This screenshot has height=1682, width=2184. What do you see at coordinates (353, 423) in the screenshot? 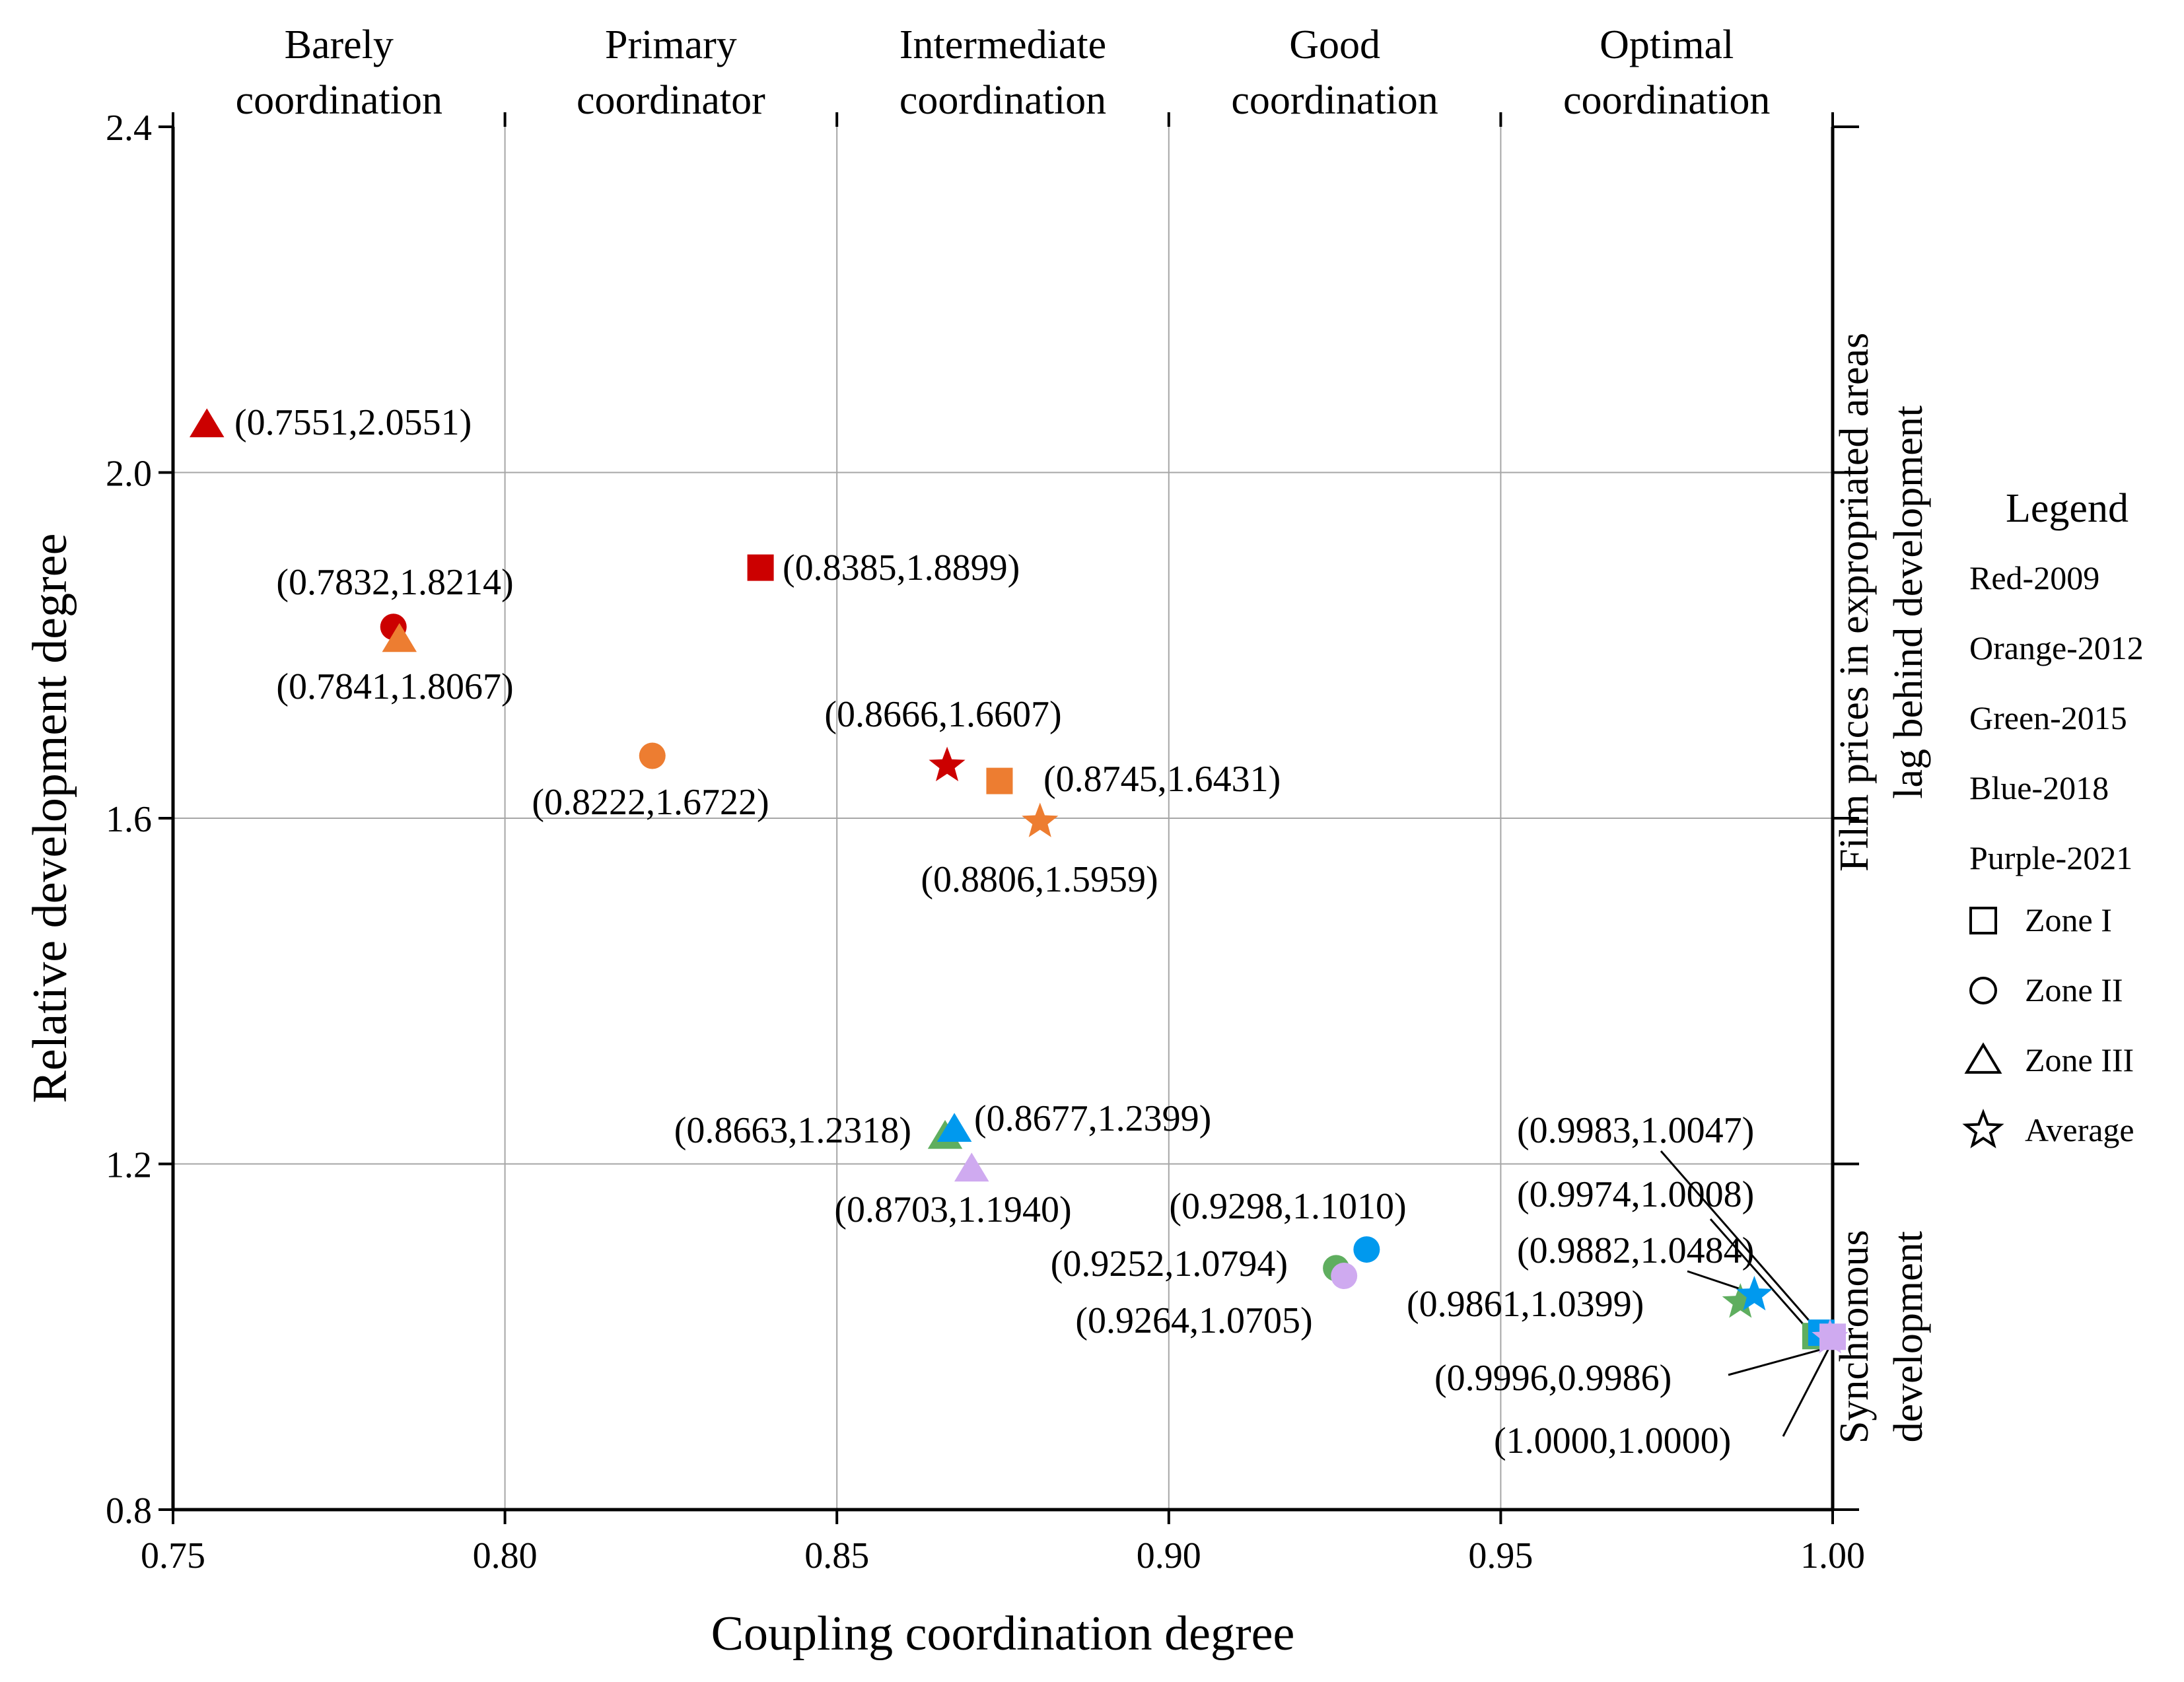
I see `data-label: (0.7551,2.0551)` at bounding box center [353, 423].